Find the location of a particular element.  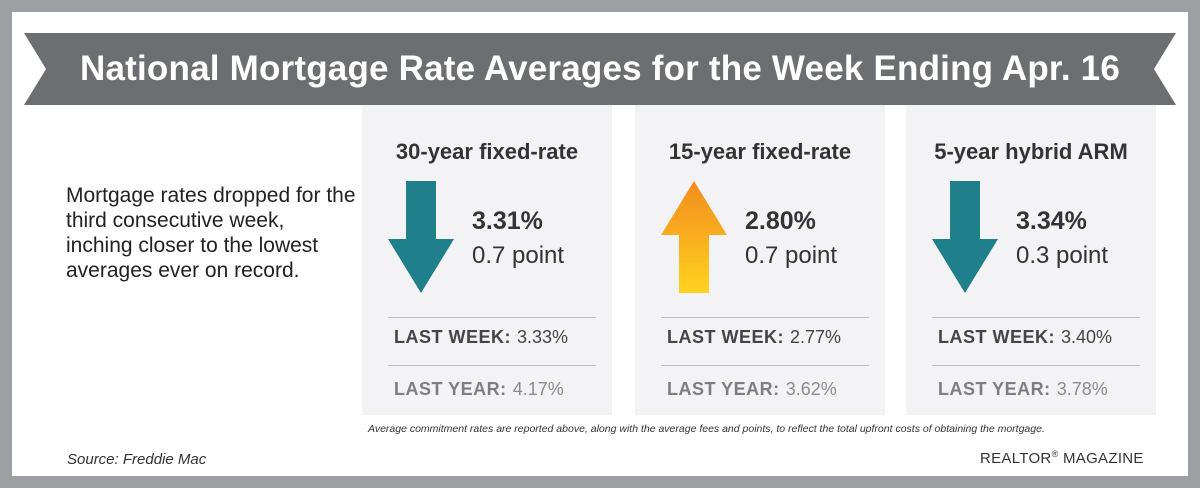

last-week-row: LAST WEEK: 3.33% is located at coordinates (481, 337).